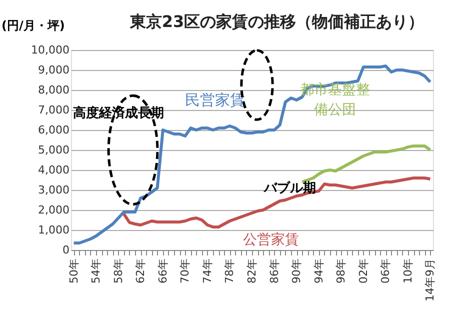 This screenshot has height=328, width=450. What do you see at coordinates (54, 130) in the screenshot?
I see `y-tick-label: 6,000` at bounding box center [54, 130].